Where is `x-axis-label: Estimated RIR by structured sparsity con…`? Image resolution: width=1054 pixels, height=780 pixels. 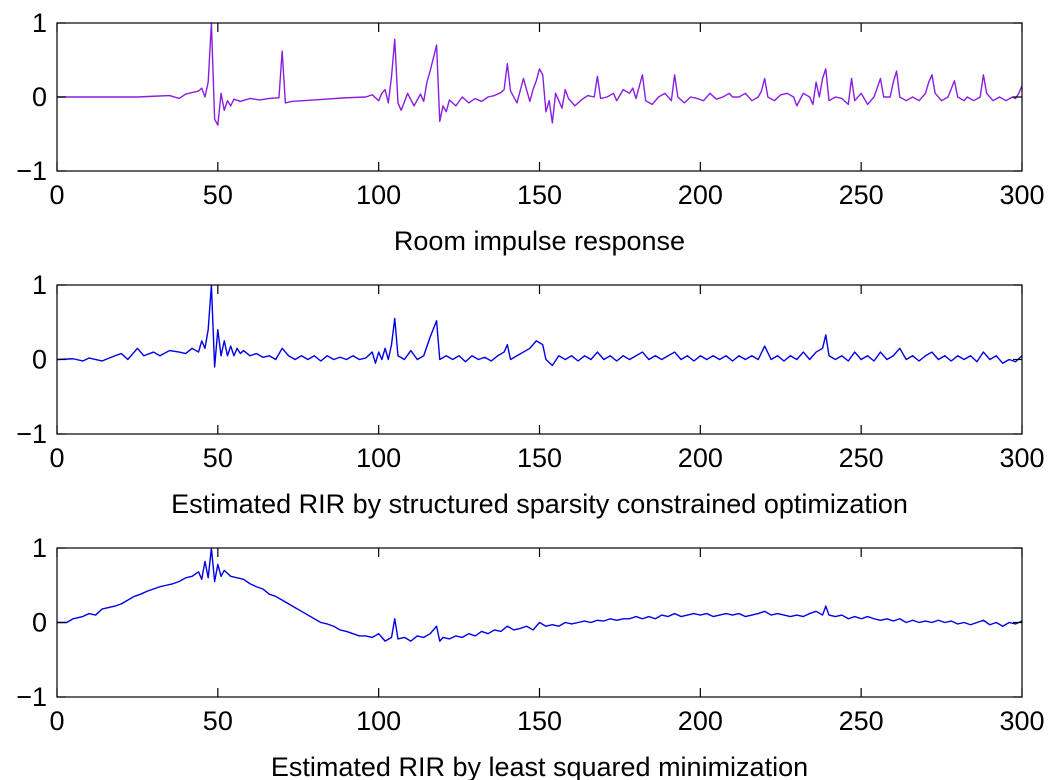 x-axis-label: Estimated RIR by structured sparsity con… is located at coordinates (539, 504).